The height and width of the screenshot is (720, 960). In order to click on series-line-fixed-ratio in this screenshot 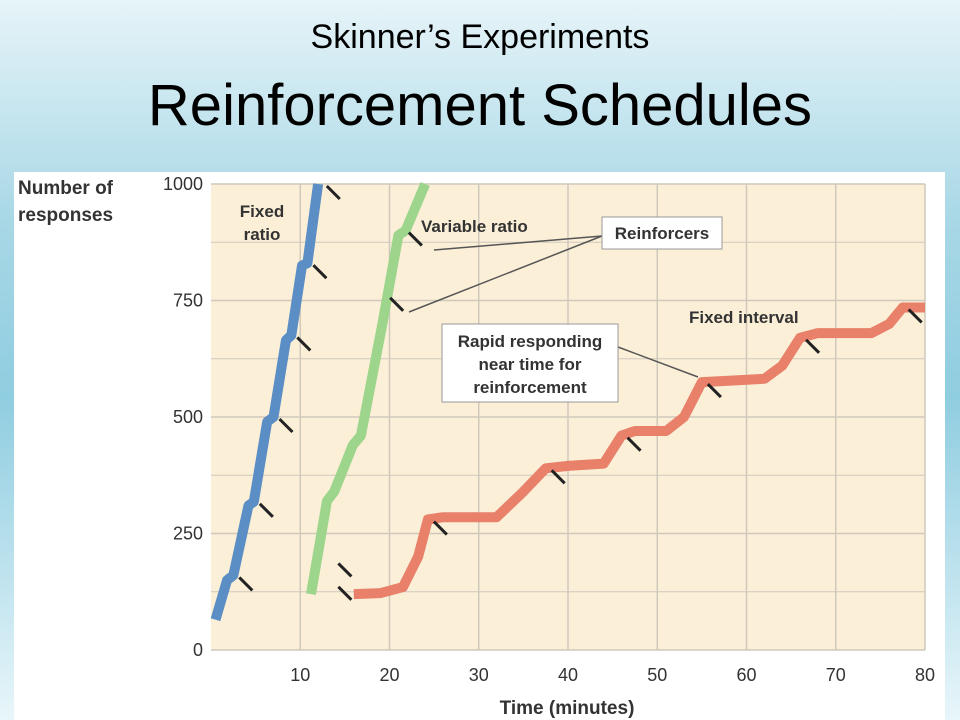, I will do `click(267, 402)`.